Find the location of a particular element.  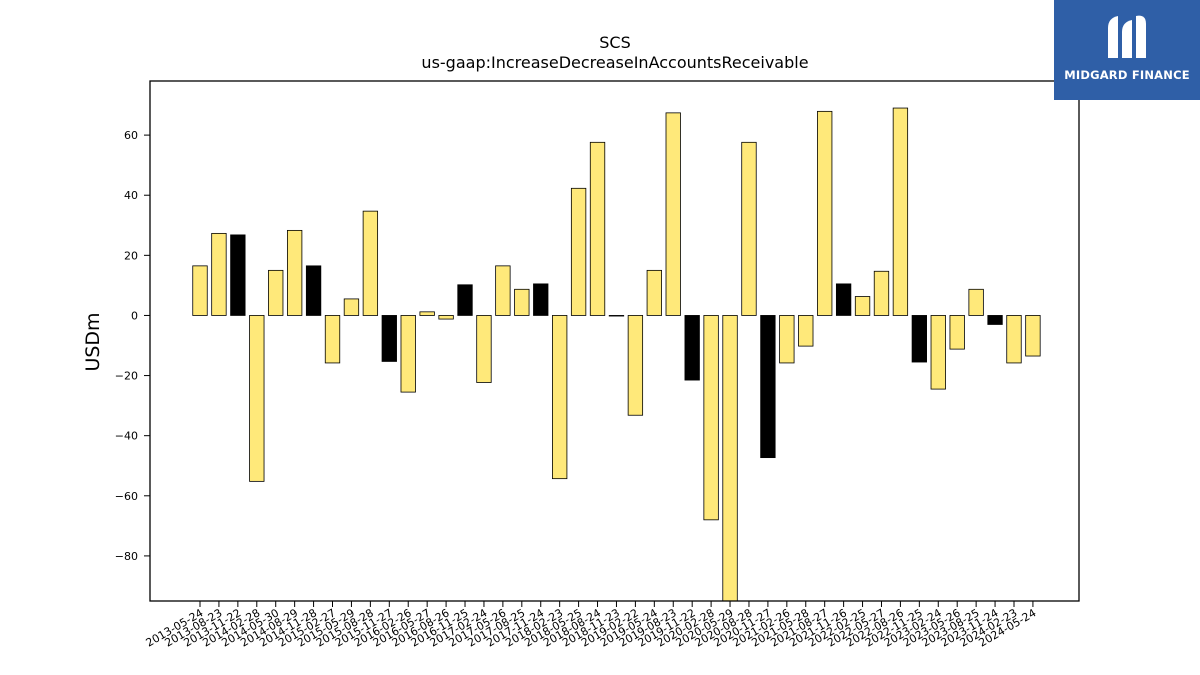

y-axis-label: USDm is located at coordinates (93, 341).